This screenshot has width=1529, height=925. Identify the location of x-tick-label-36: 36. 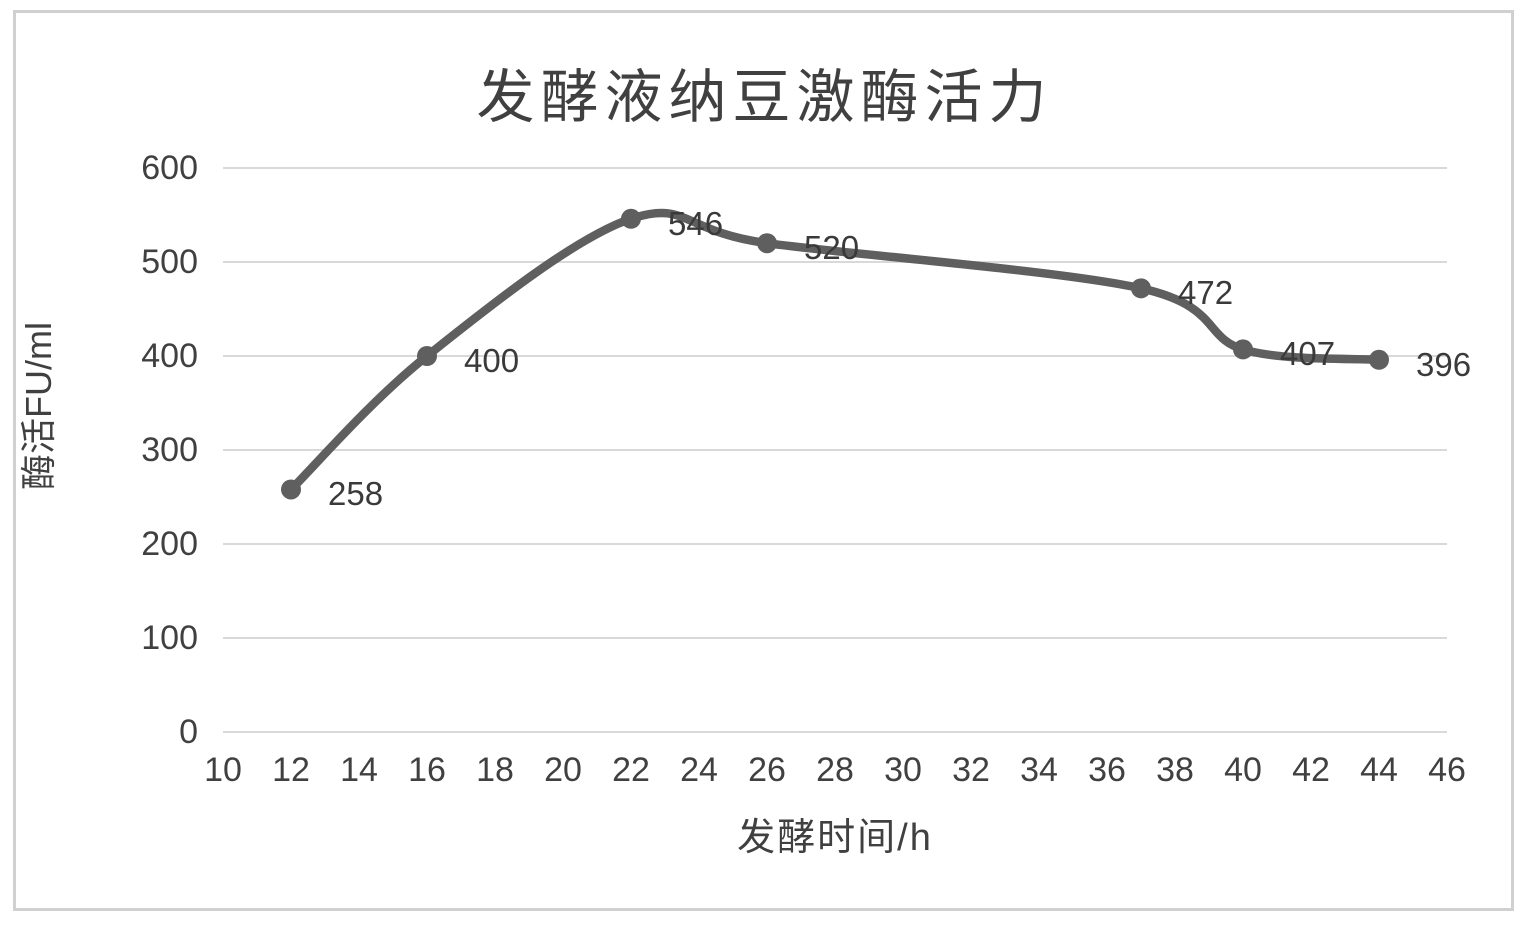
(1107, 770).